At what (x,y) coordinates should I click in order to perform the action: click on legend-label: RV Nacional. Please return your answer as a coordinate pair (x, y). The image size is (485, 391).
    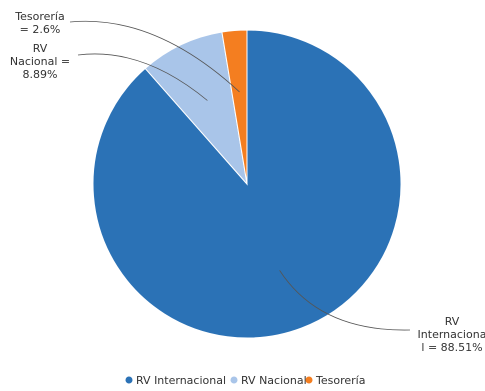
    Looking at the image, I should click on (274, 380).